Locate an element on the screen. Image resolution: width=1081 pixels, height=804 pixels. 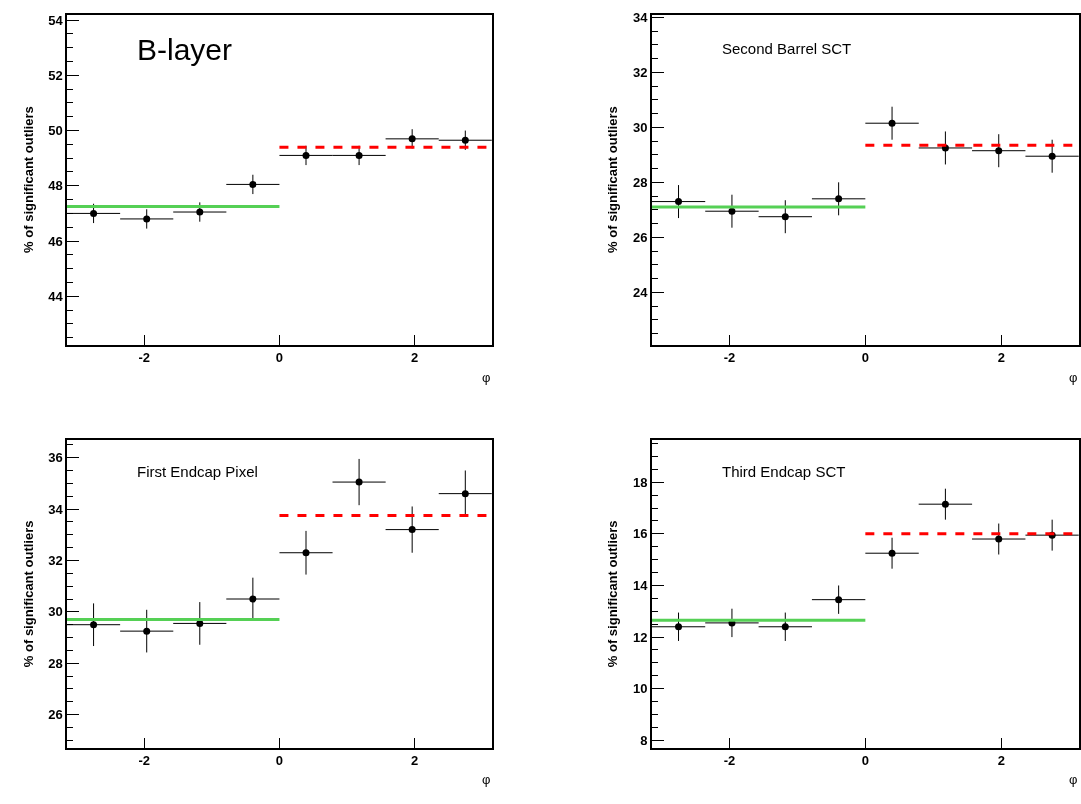
y-tick-label: 52 is located at coordinates (55, 75).